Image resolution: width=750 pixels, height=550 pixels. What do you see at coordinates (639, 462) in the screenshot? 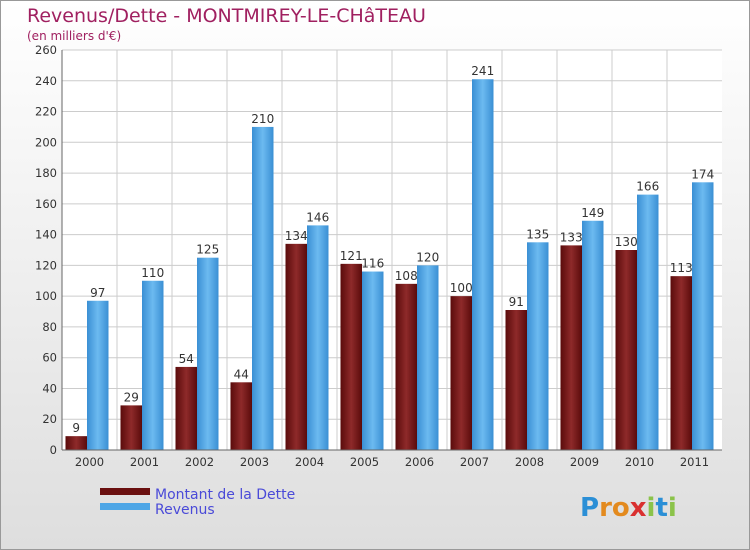
I see `x-tick-label: 2010` at bounding box center [639, 462].